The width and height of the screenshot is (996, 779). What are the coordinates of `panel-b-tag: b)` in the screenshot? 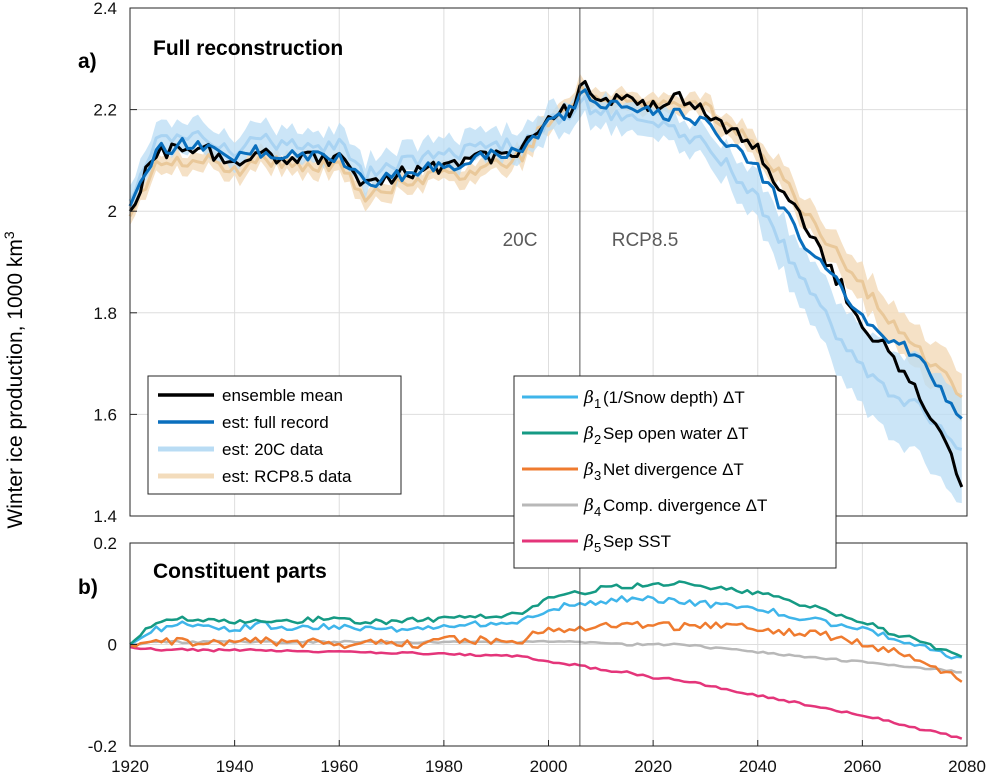 It's located at (88, 587).